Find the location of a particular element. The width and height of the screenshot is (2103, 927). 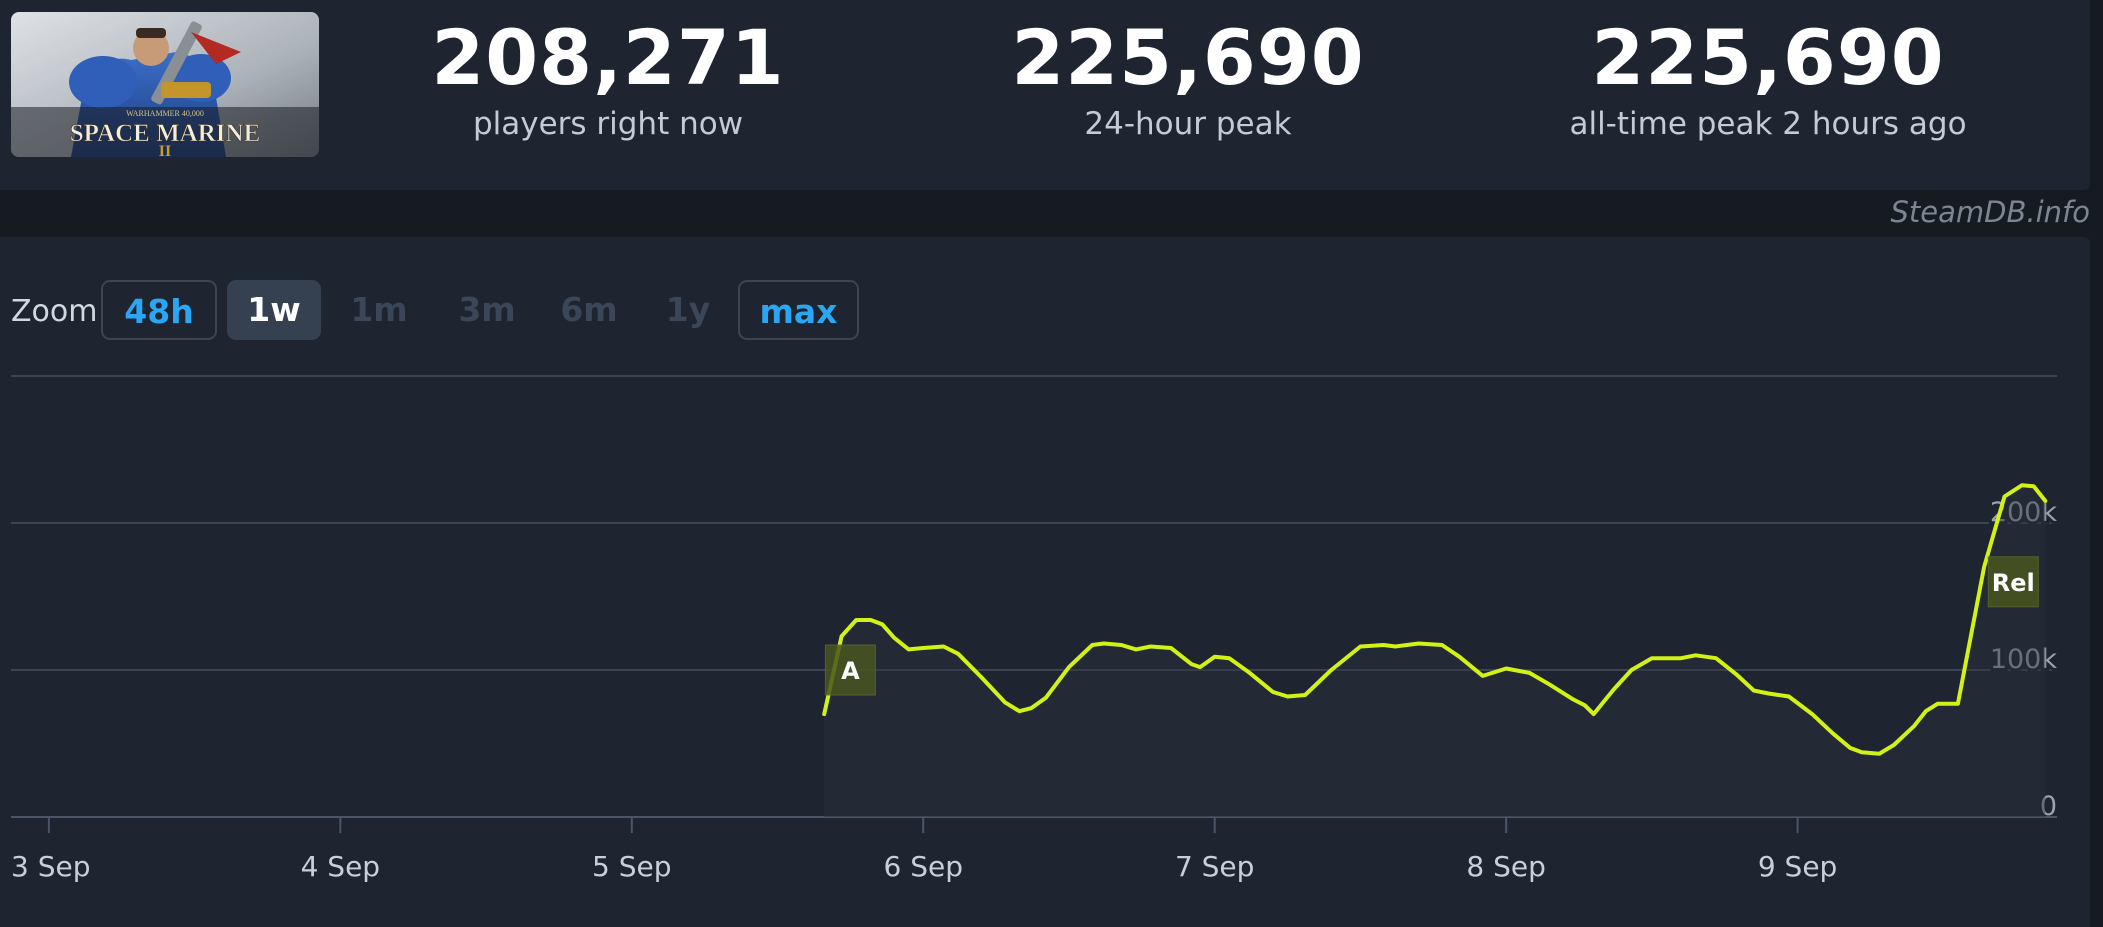

game-thumbnail: WARHAMMER 40,000 SPACE MARINE II is located at coordinates (165, 84).